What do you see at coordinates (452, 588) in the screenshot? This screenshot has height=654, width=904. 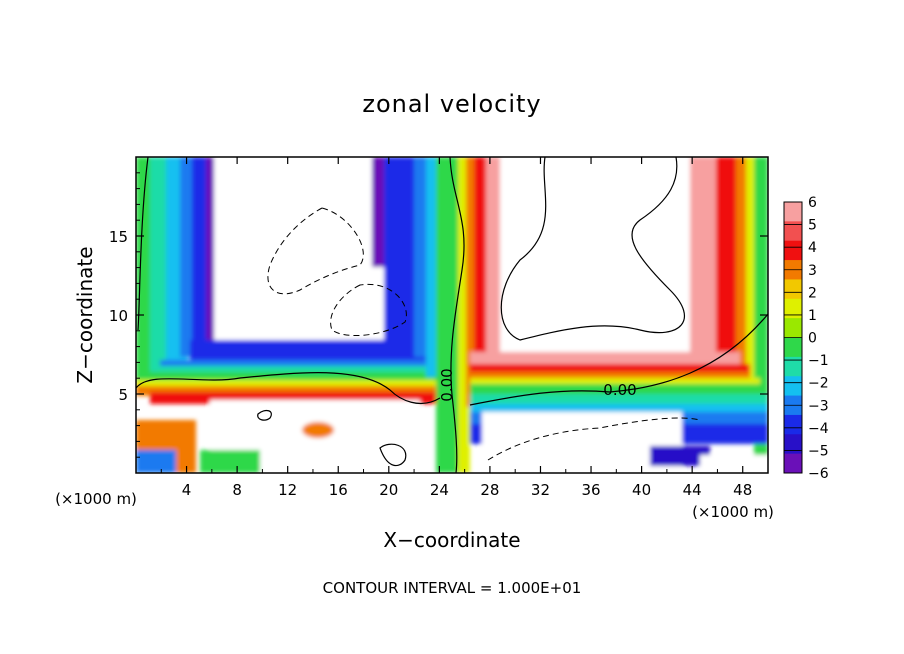 I see `contour-interval-note: CONTOUR INTERVAL = 1.000E+01` at bounding box center [452, 588].